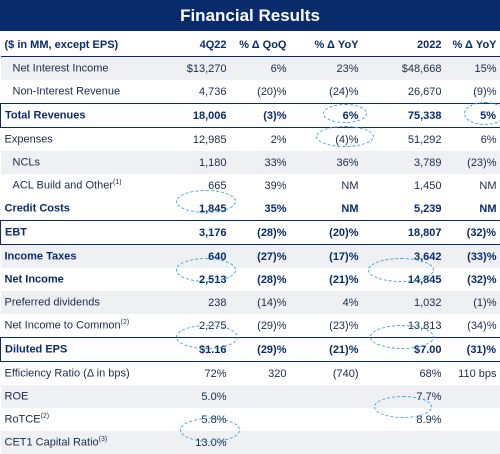  Describe the element at coordinates (404, 45) in the screenshot. I see `header-2022: 2022` at that location.